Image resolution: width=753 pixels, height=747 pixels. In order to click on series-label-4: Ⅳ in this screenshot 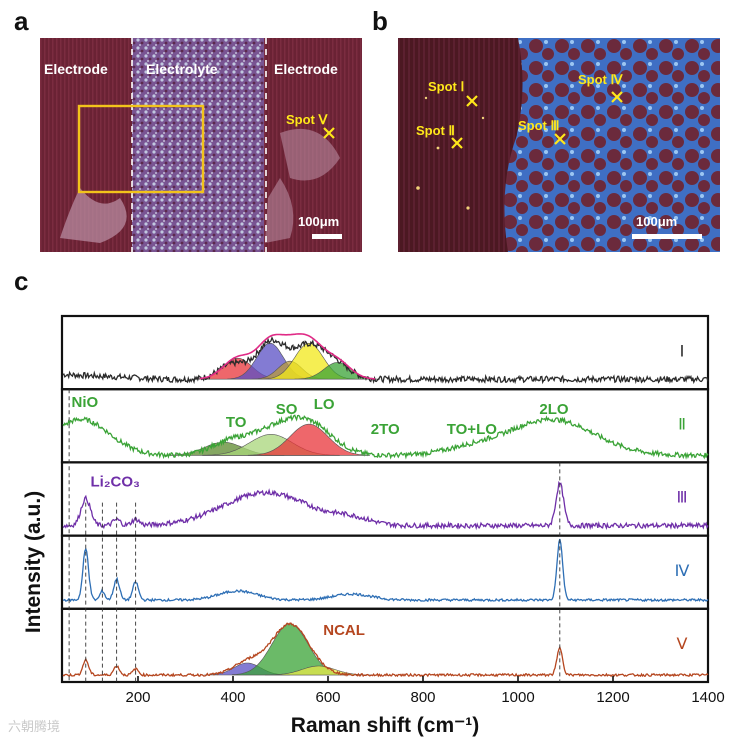, I will do `click(682, 571)`.